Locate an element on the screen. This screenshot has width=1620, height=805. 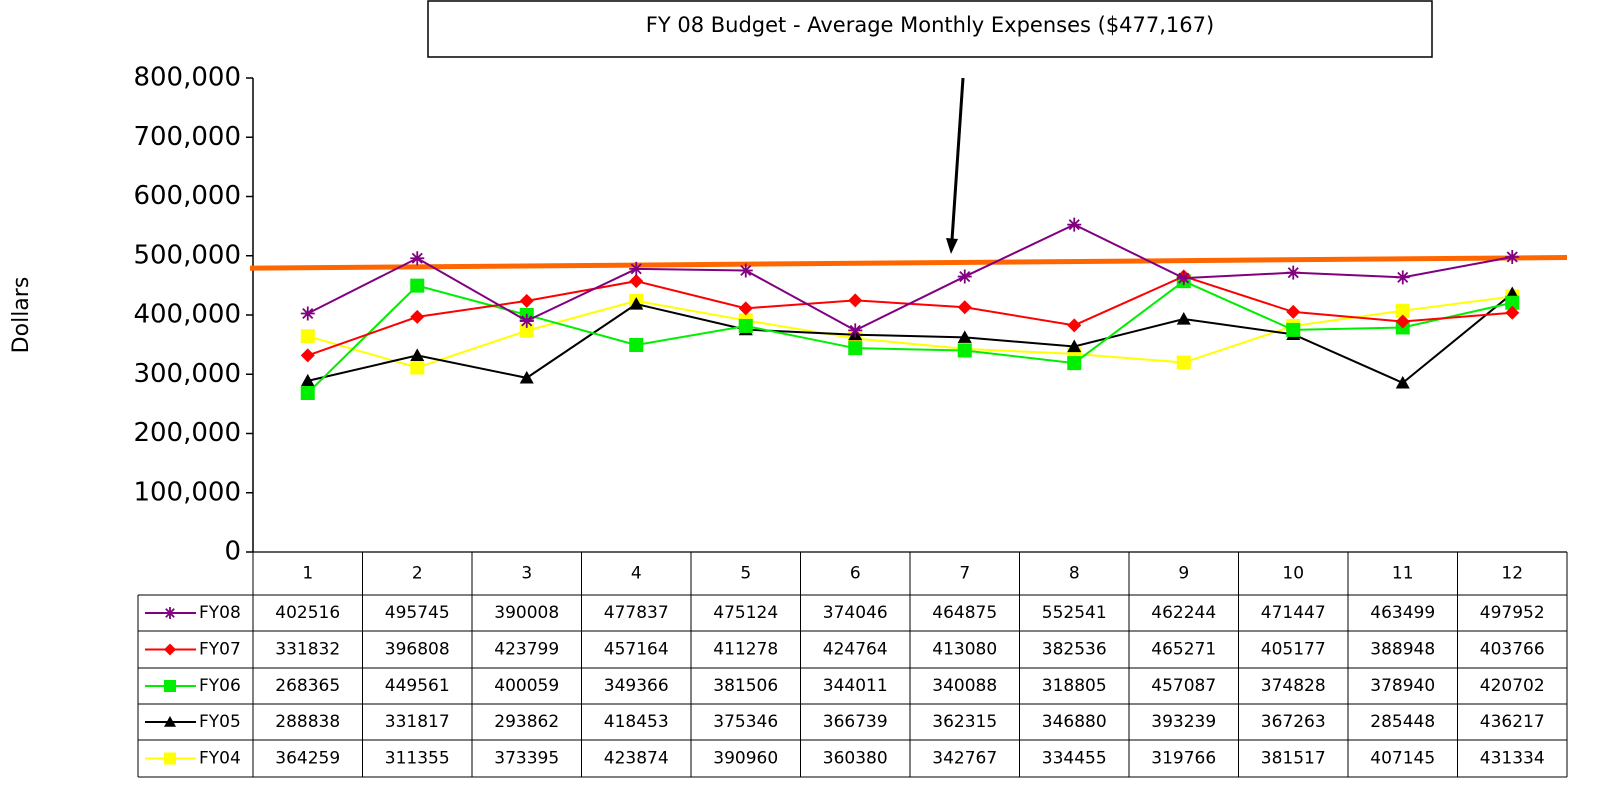
table-value: 346880 is located at coordinates (1074, 722).